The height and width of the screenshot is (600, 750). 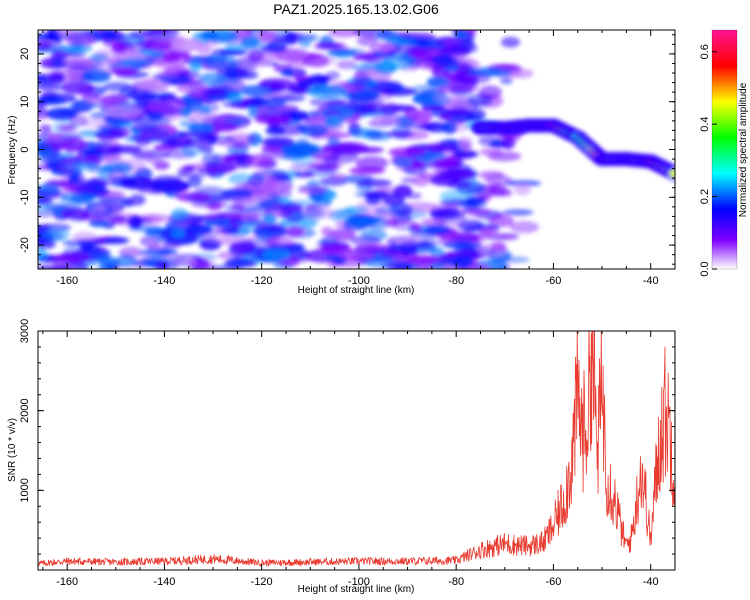 What do you see at coordinates (672, 173) in the screenshot?
I see `heatmap-signal-core` at bounding box center [672, 173].